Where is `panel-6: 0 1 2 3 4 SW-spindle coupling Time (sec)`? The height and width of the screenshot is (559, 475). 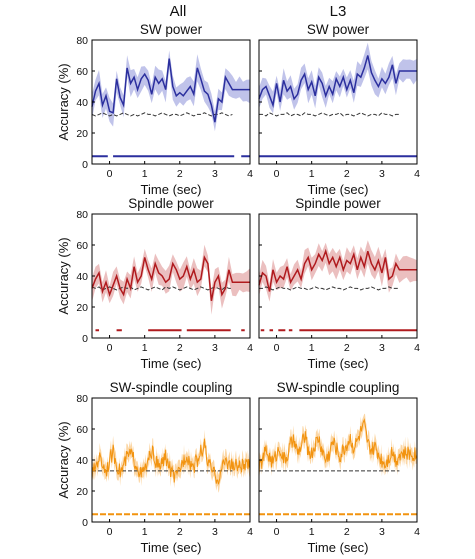
panel-6: 0 1 2 3 4 SW-spindle coupling Time (sec) is located at coordinates (339, 467).